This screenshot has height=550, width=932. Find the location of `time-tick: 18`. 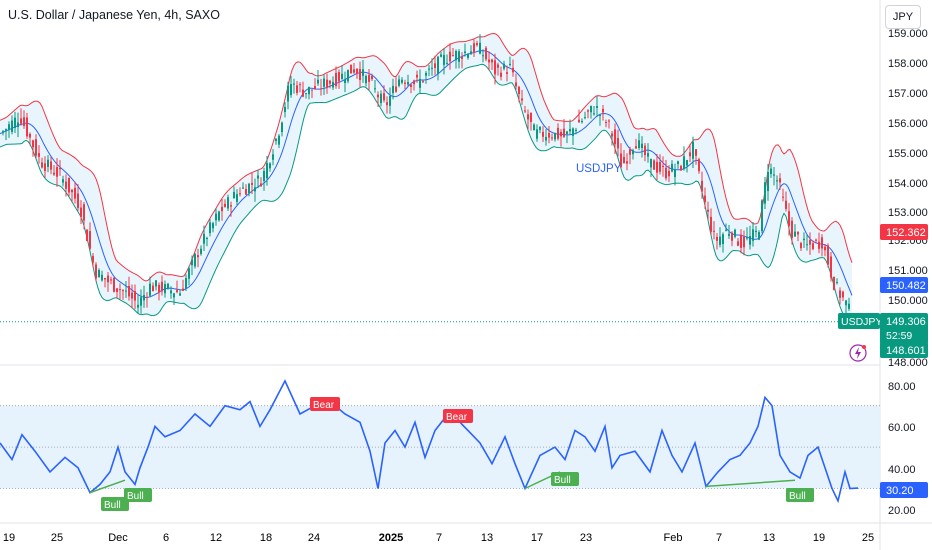

time-tick: 18 is located at coordinates (266, 538).